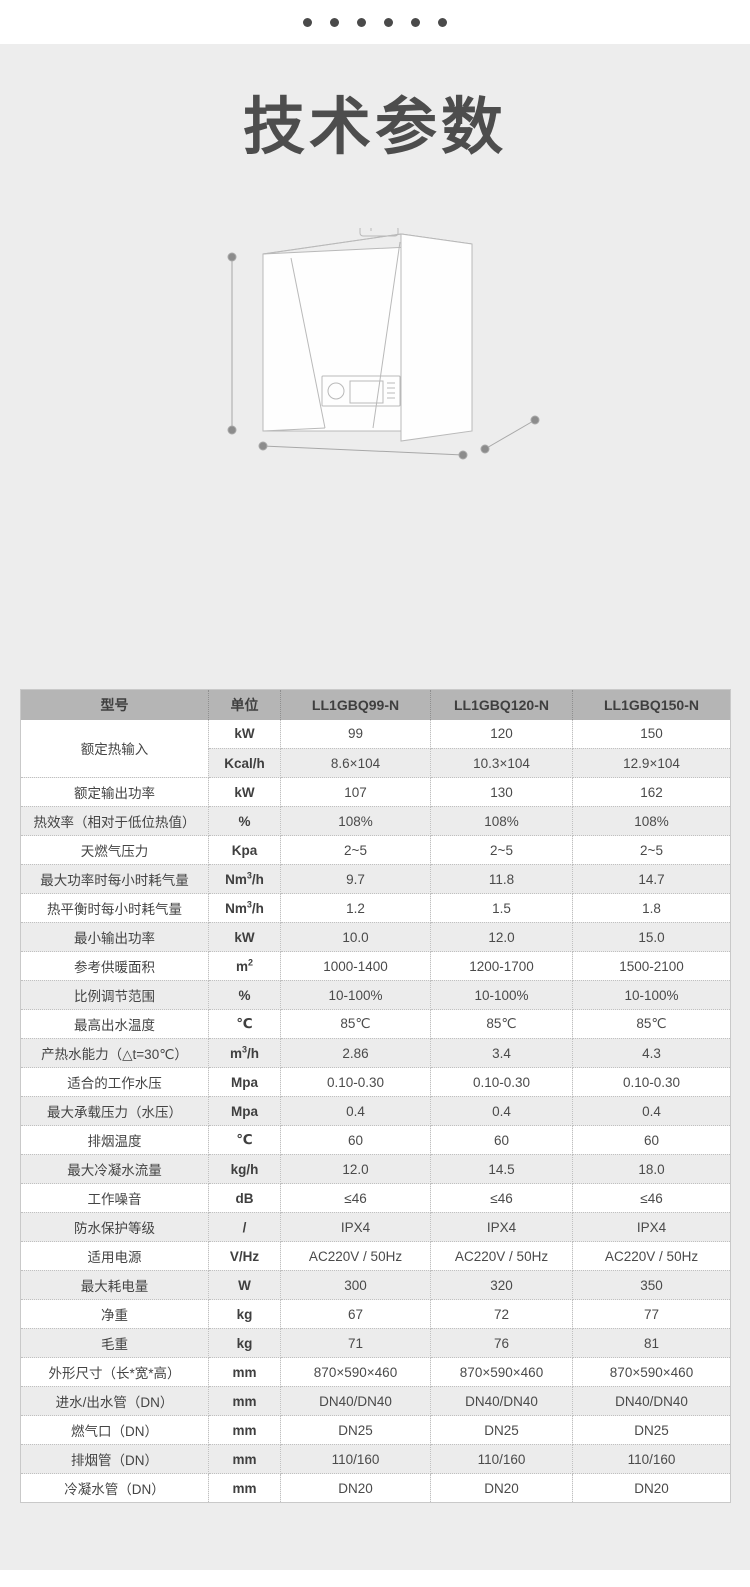 Image resolution: width=750 pixels, height=1587 pixels. I want to click on row-unit: Kcal/h, so click(244, 763).